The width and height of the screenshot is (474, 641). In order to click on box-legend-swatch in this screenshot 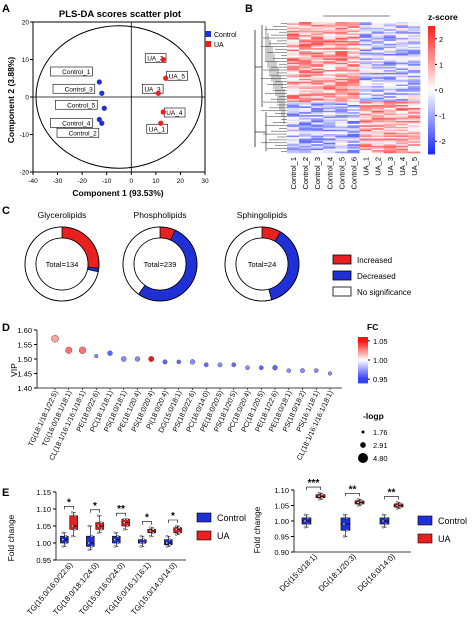, I will do `click(204, 535)`.